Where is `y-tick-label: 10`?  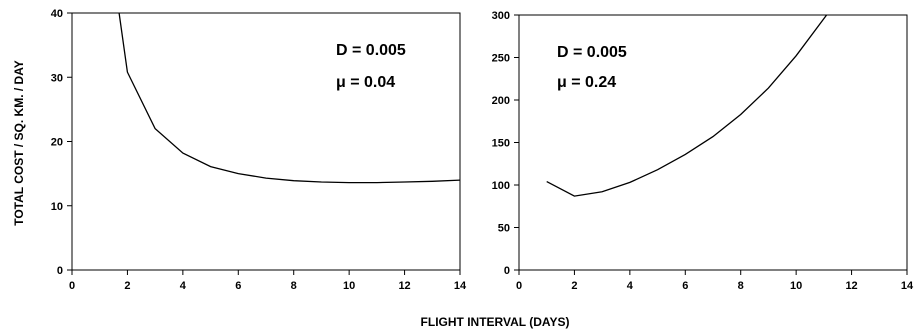
y-tick-label: 10 is located at coordinates (57, 207).